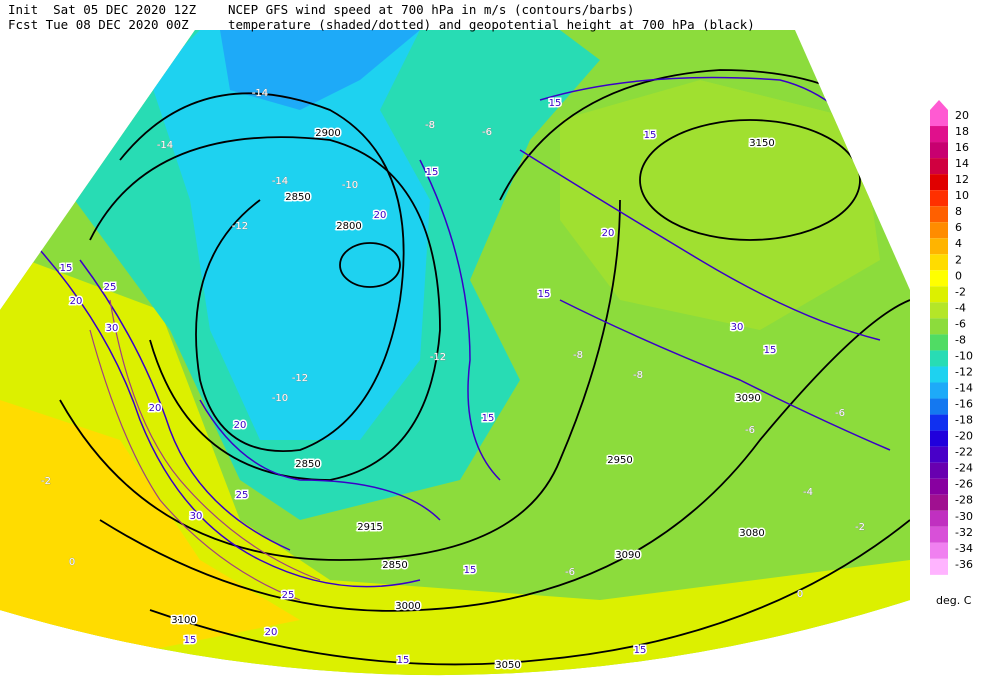 Image resolution: width=1000 pixels, height=680 pixels. What do you see at coordinates (964, 564) in the screenshot?
I see `colorbar-label: -36` at bounding box center [964, 564].